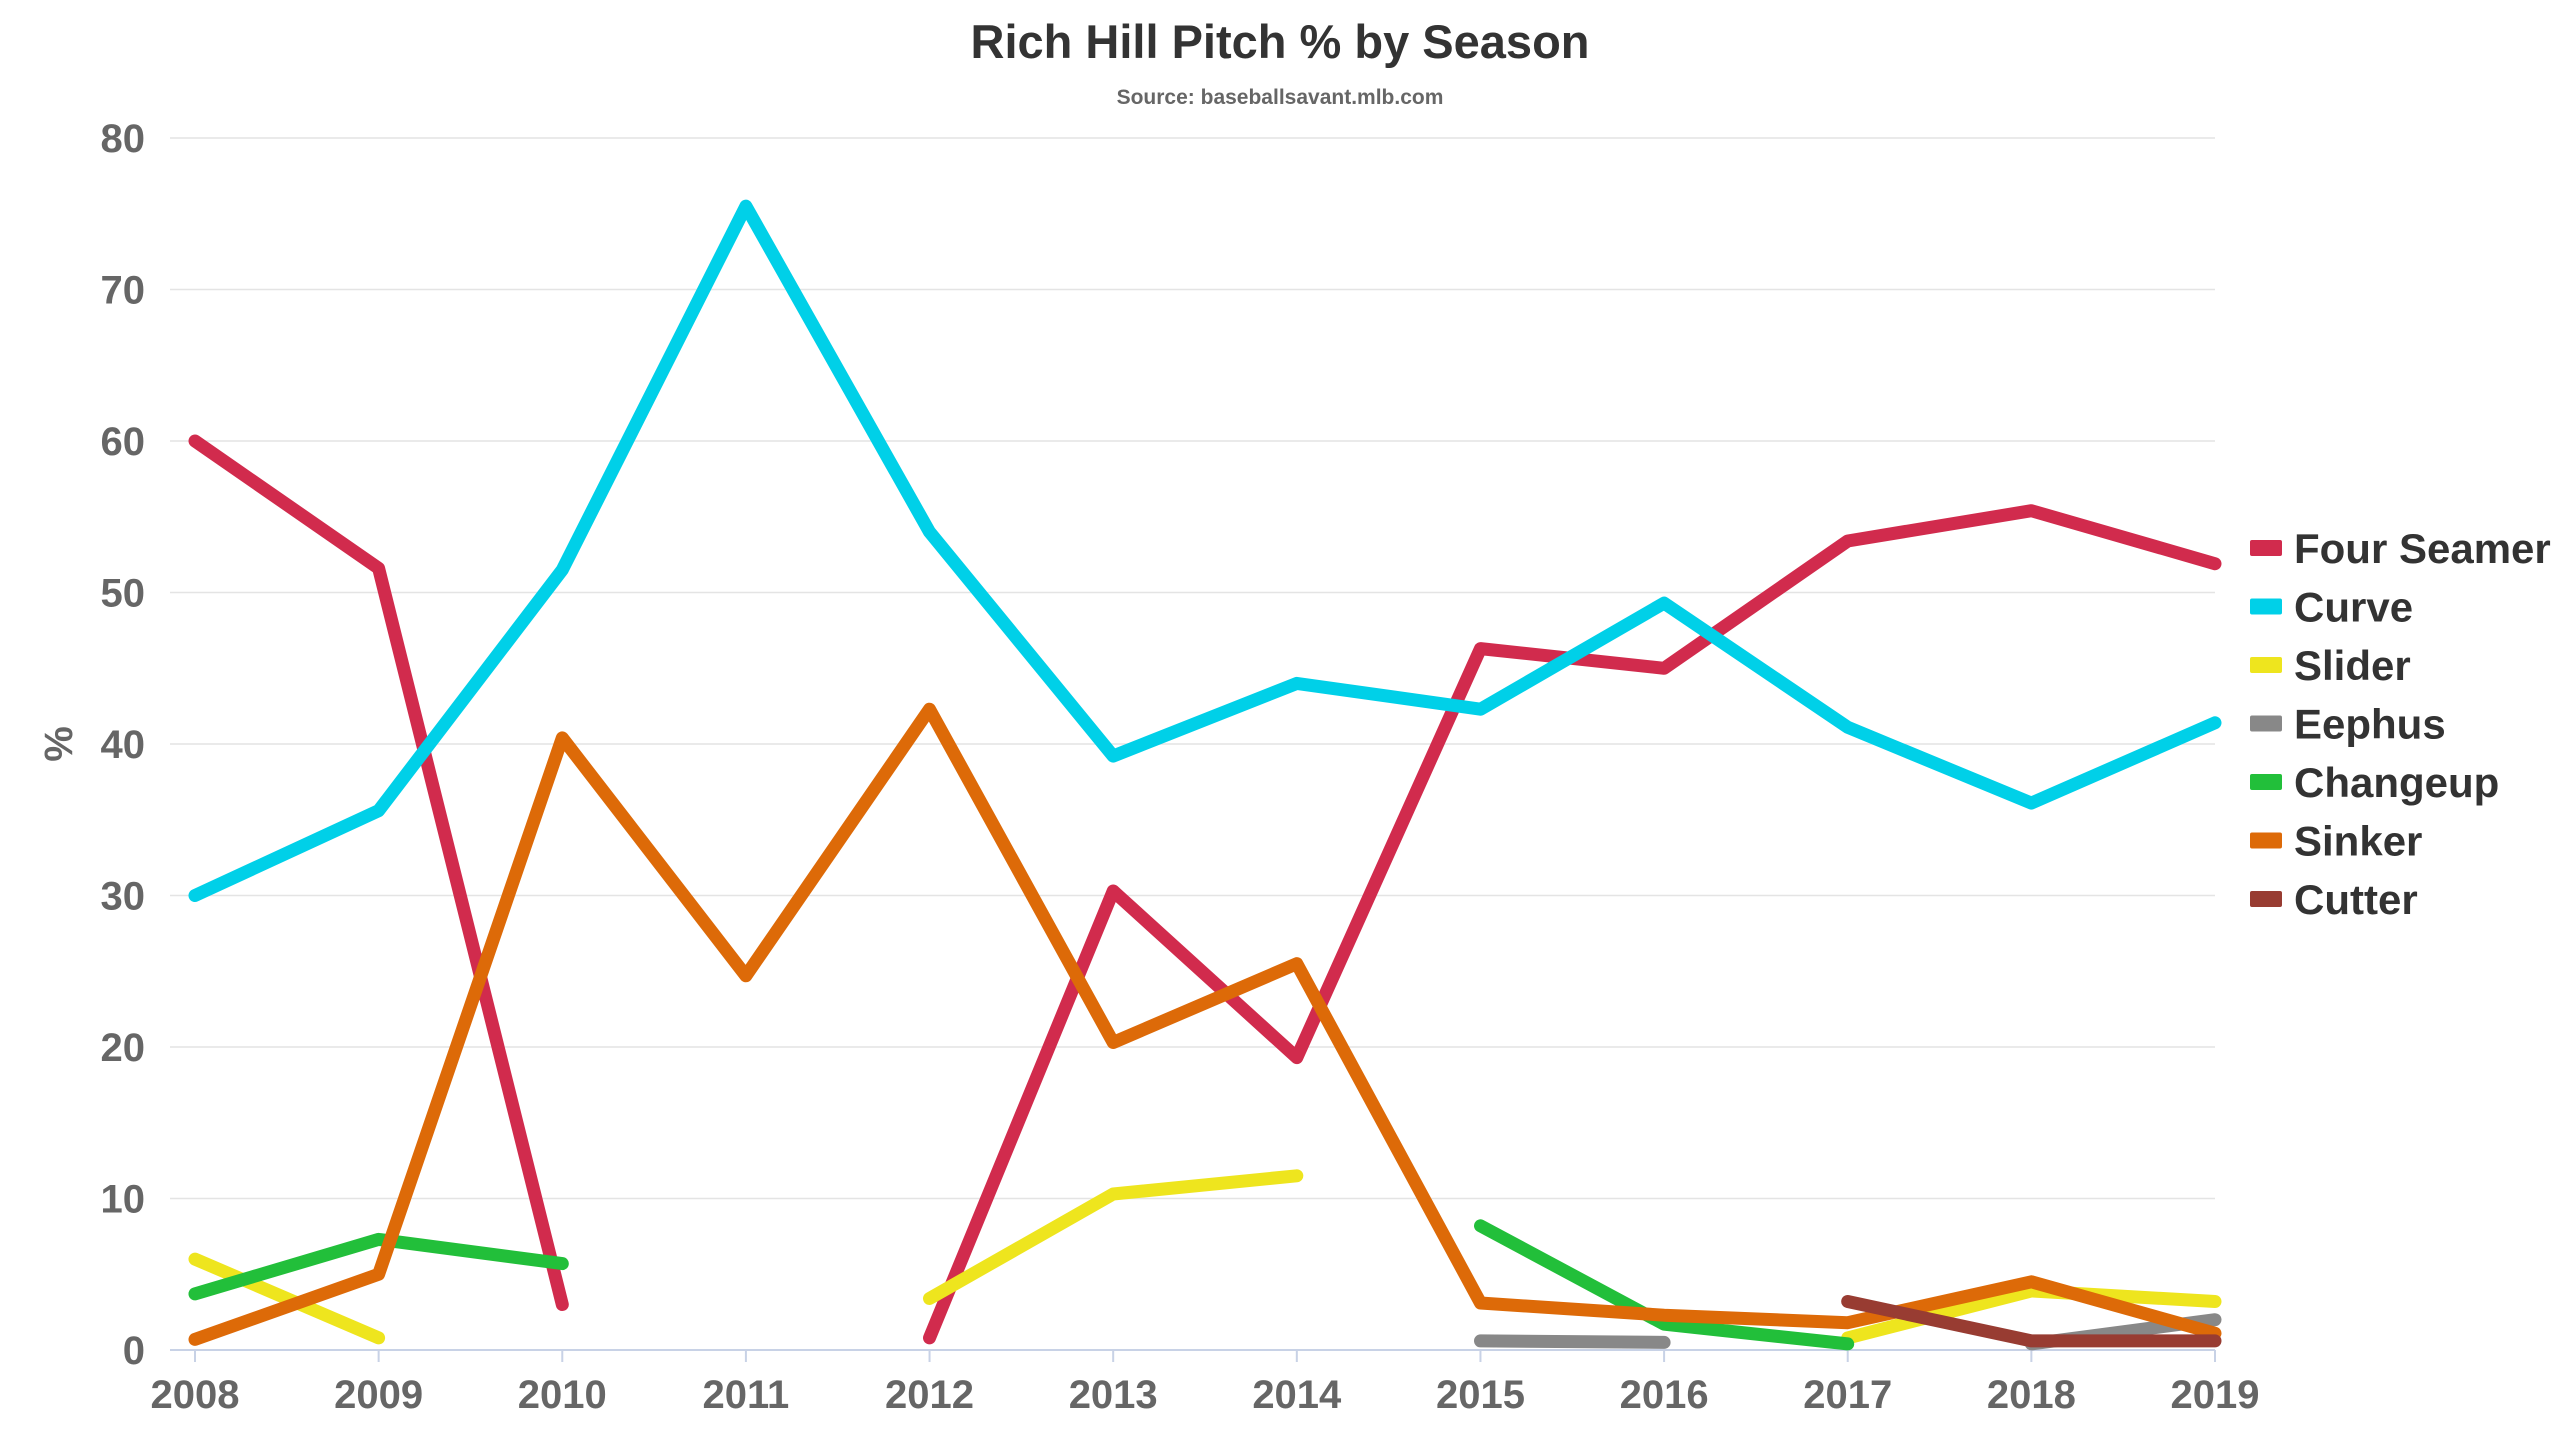  Describe the element at coordinates (123, 1200) in the screenshot. I see `y-tick-label: 10` at that location.